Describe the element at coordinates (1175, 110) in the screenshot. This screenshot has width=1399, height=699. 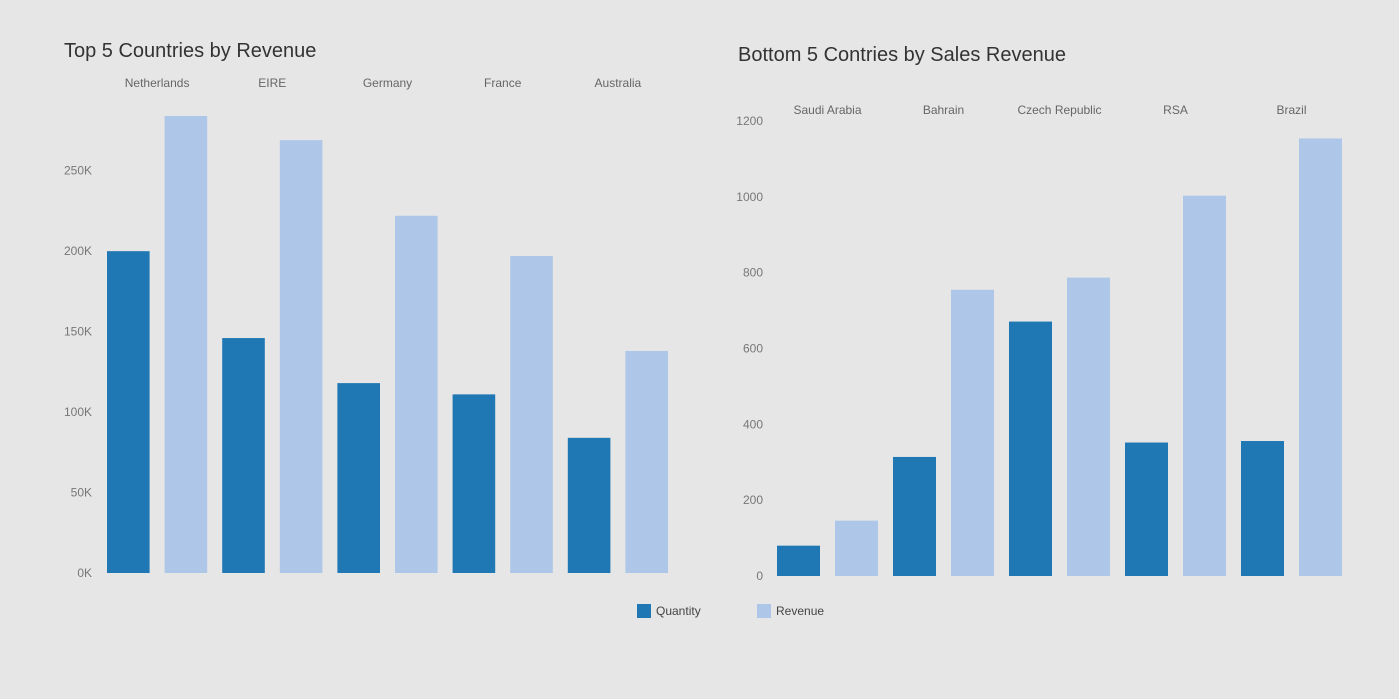
I see `bottom-category-label: RSA` at that location.